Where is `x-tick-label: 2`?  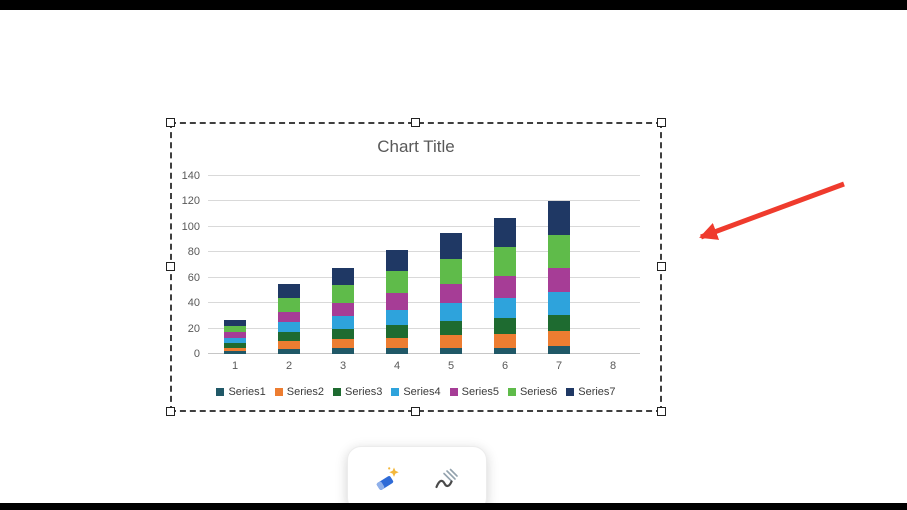 x-tick-label: 2 is located at coordinates (289, 366).